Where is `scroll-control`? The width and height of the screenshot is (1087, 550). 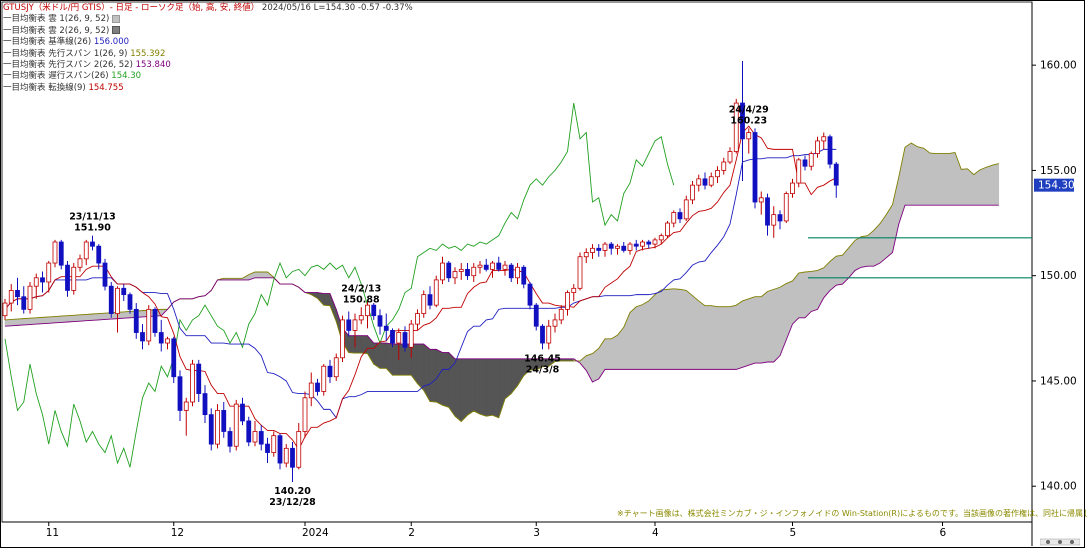 scroll-control is located at coordinates (1060, 542).